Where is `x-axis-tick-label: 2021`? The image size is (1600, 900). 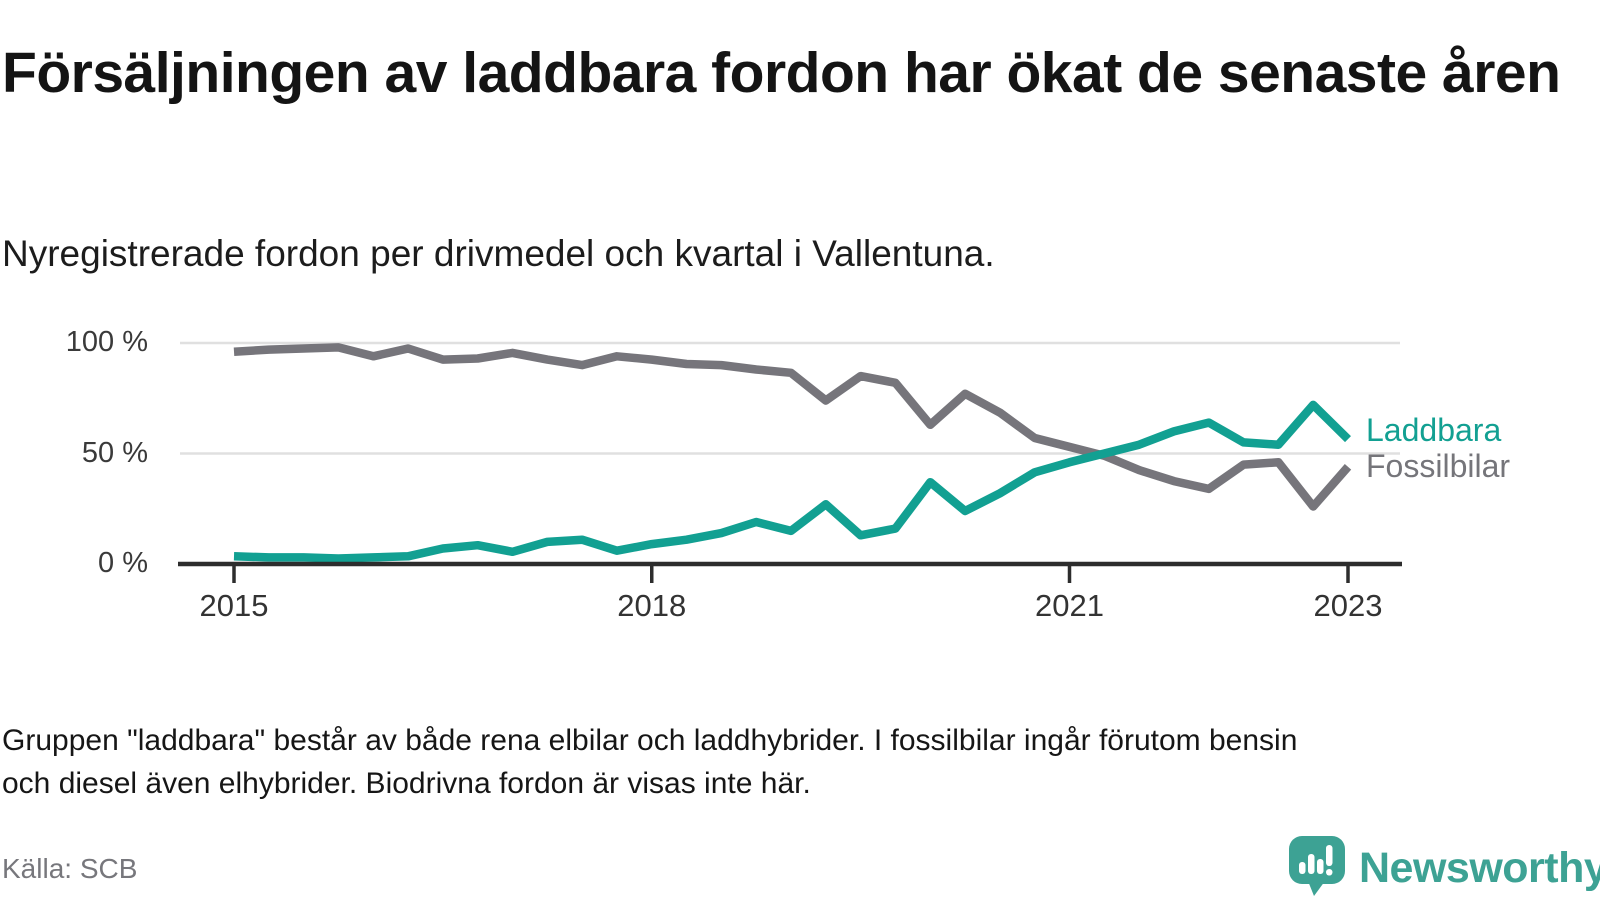
x-axis-tick-label: 2021 is located at coordinates (1069, 605).